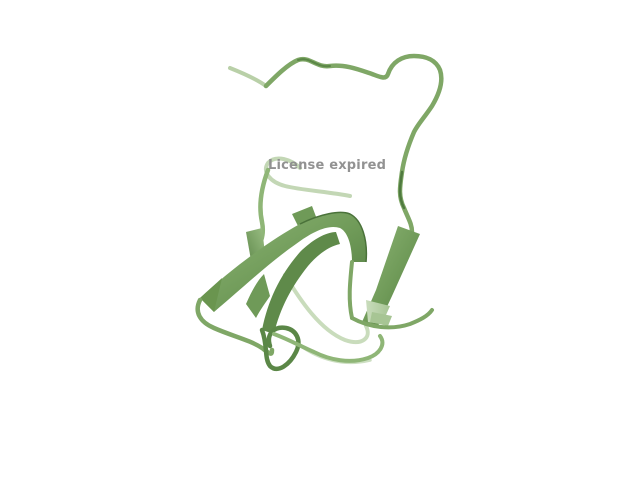 This screenshot has height=484, width=640. I want to click on bottom-coils, so click(314, 316).